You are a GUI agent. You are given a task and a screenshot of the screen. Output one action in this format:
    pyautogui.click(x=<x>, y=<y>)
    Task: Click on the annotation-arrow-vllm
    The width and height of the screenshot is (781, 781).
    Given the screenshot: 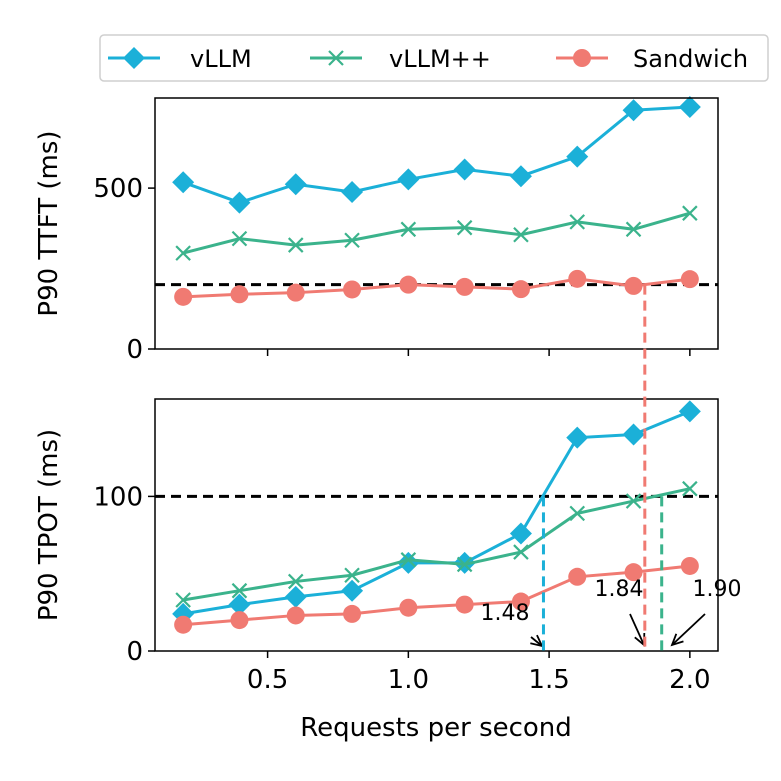 What is the action you would take?
    pyautogui.click(x=536, y=641)
    